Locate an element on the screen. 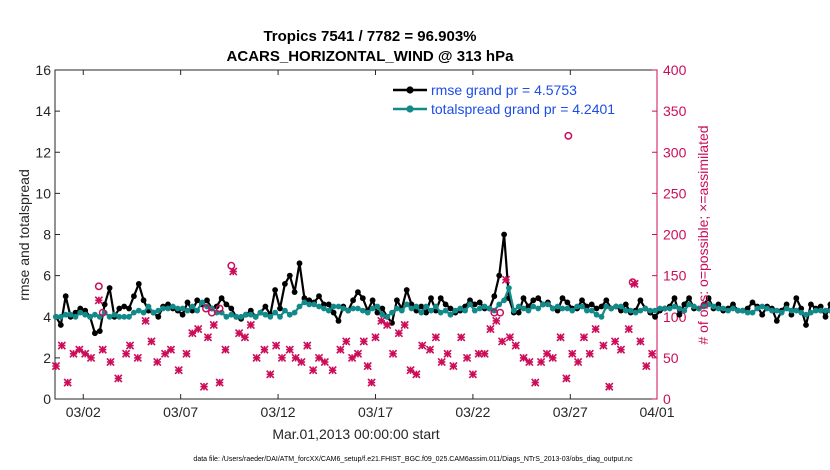  x-tick-label: 04/01 is located at coordinates (656, 412).